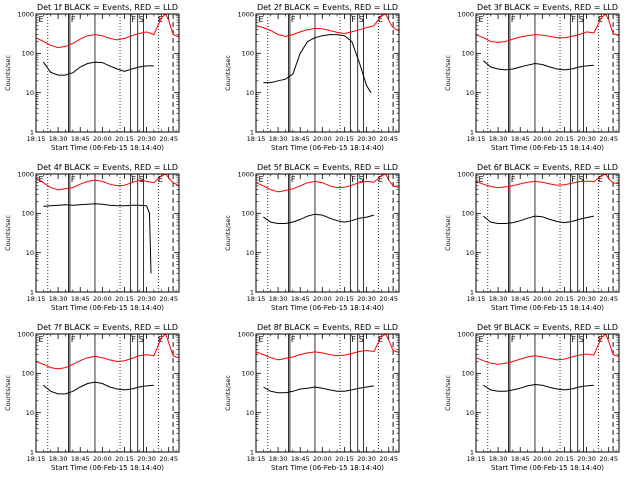  Describe the element at coordinates (564, 459) in the screenshot. I see `x-tick-label: 20:15` at that location.